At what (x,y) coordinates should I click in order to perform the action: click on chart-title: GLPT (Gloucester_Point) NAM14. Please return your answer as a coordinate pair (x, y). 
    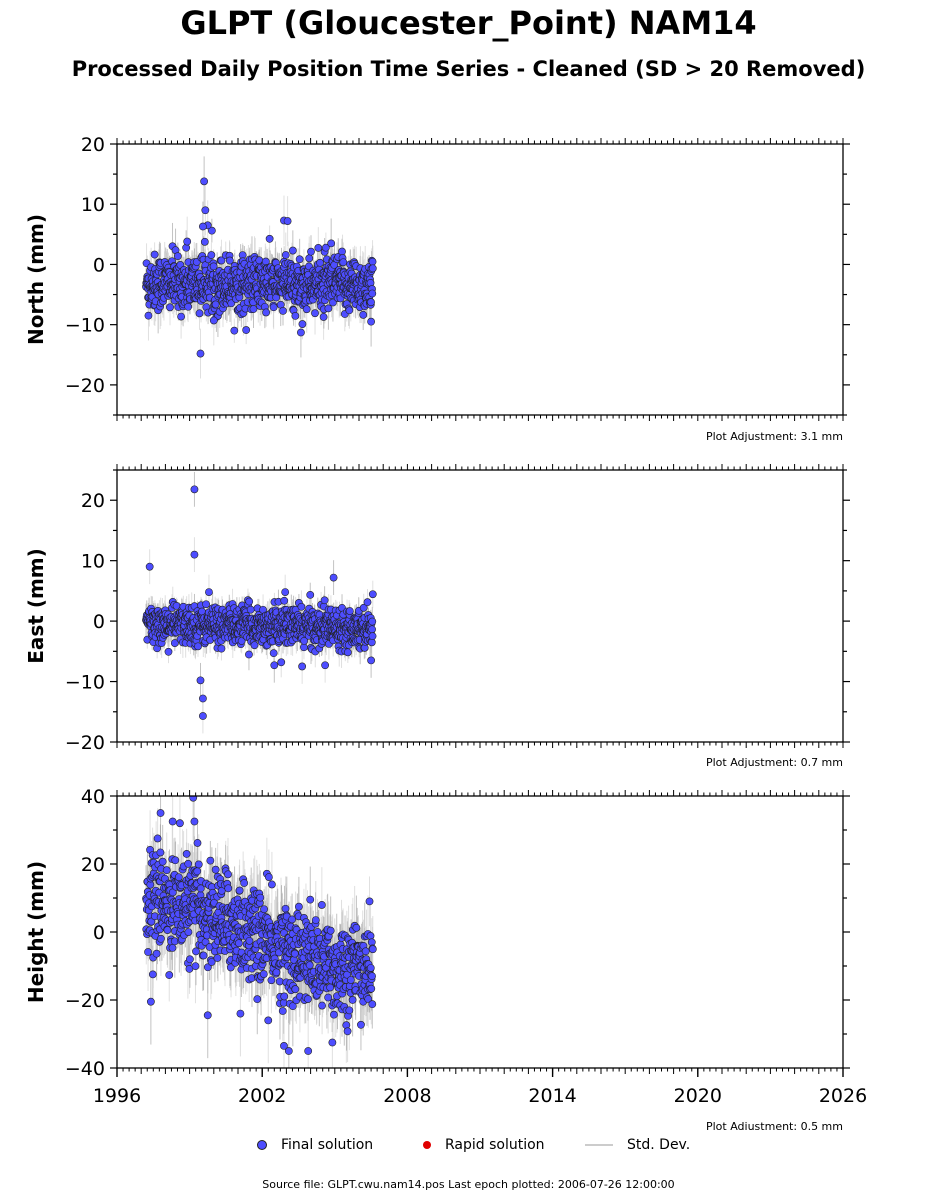
    Looking at the image, I should click on (468, 23).